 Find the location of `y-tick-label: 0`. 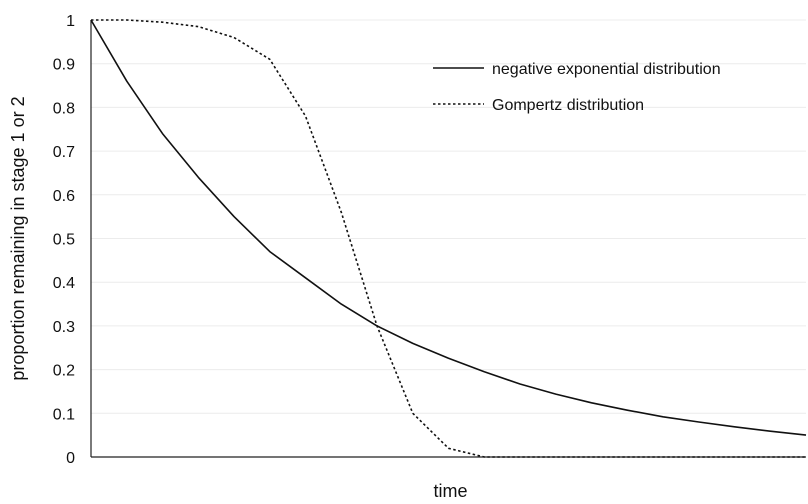

y-tick-label: 0 is located at coordinates (70, 458).